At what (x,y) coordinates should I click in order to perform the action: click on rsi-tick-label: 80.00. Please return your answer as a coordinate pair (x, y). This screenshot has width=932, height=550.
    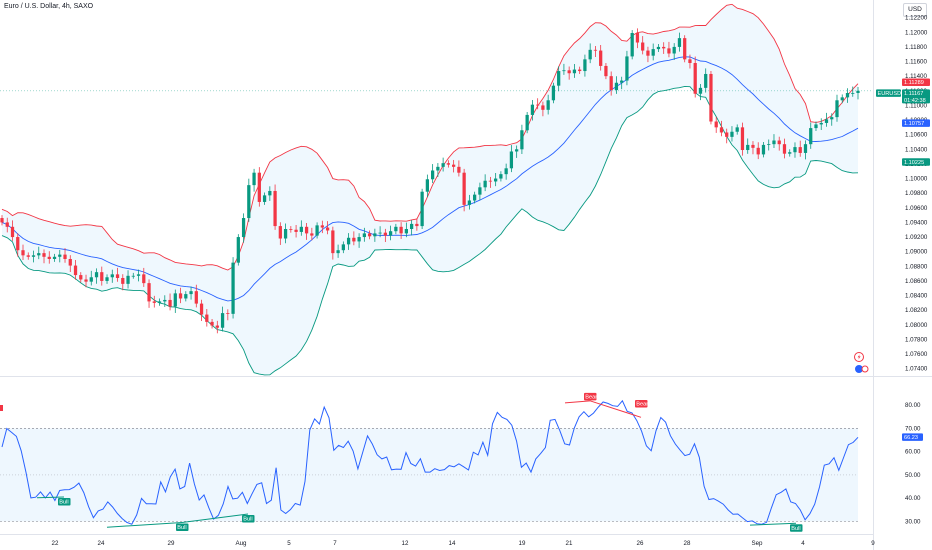
    Looking at the image, I should click on (913, 405).